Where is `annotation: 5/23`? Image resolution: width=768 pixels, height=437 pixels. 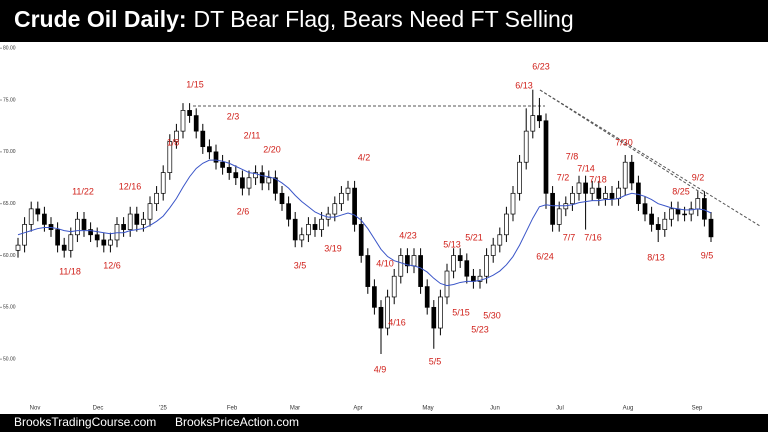
annotation: 5/23 is located at coordinates (480, 329).